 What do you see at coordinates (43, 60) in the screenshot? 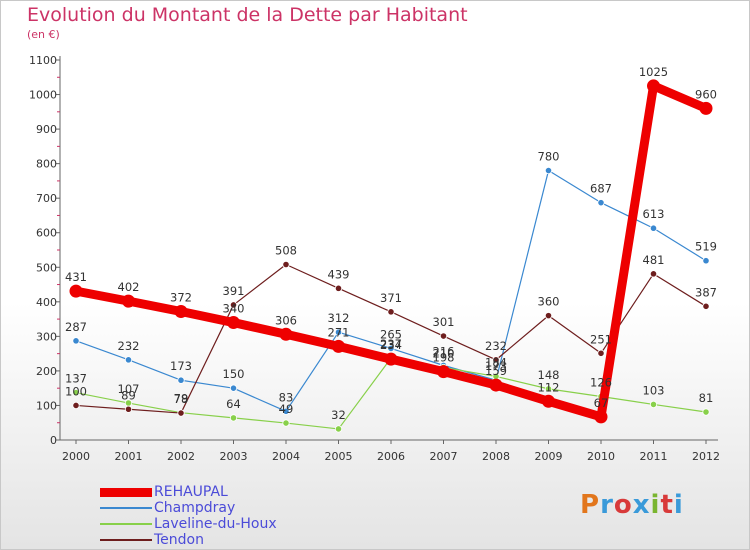
I see `y-tick-label: 1100` at bounding box center [43, 60].